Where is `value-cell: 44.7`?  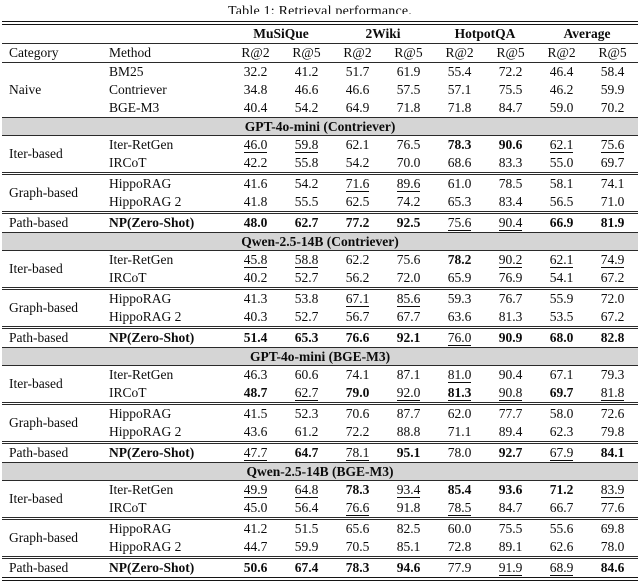 value-cell: 44.7 is located at coordinates (255, 548).